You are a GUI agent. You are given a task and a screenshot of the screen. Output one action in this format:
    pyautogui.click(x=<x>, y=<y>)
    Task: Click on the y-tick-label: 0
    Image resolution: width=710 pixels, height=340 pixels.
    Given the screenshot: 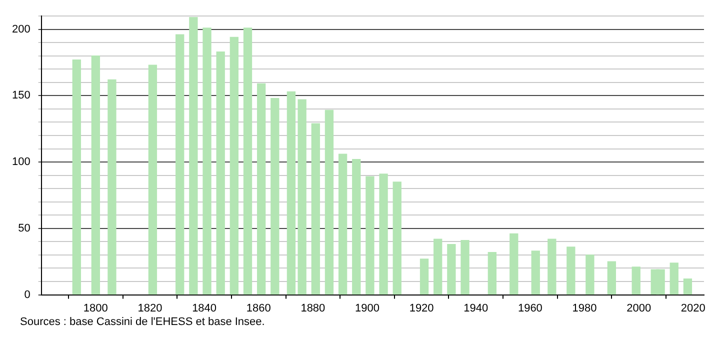 What is the action you would take?
    pyautogui.click(x=27, y=294)
    